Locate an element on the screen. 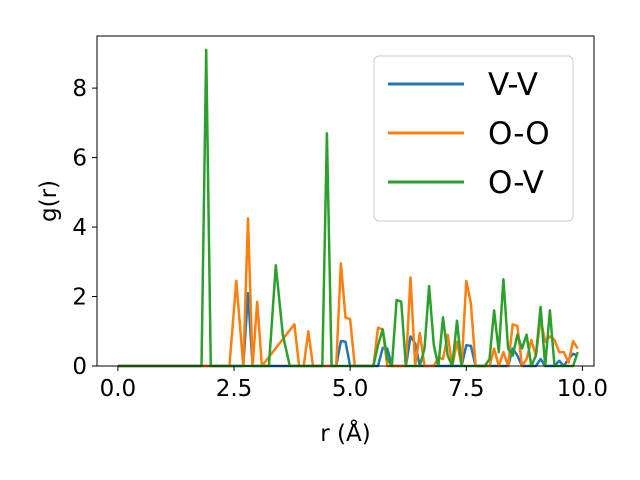 This screenshot has width=640, height=480. y-tick-label: 4 is located at coordinates (79, 228).